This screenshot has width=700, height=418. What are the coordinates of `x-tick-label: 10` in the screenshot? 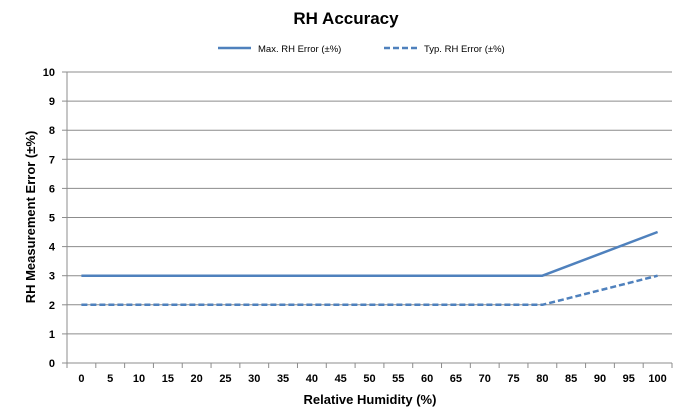 It's located at (139, 379).